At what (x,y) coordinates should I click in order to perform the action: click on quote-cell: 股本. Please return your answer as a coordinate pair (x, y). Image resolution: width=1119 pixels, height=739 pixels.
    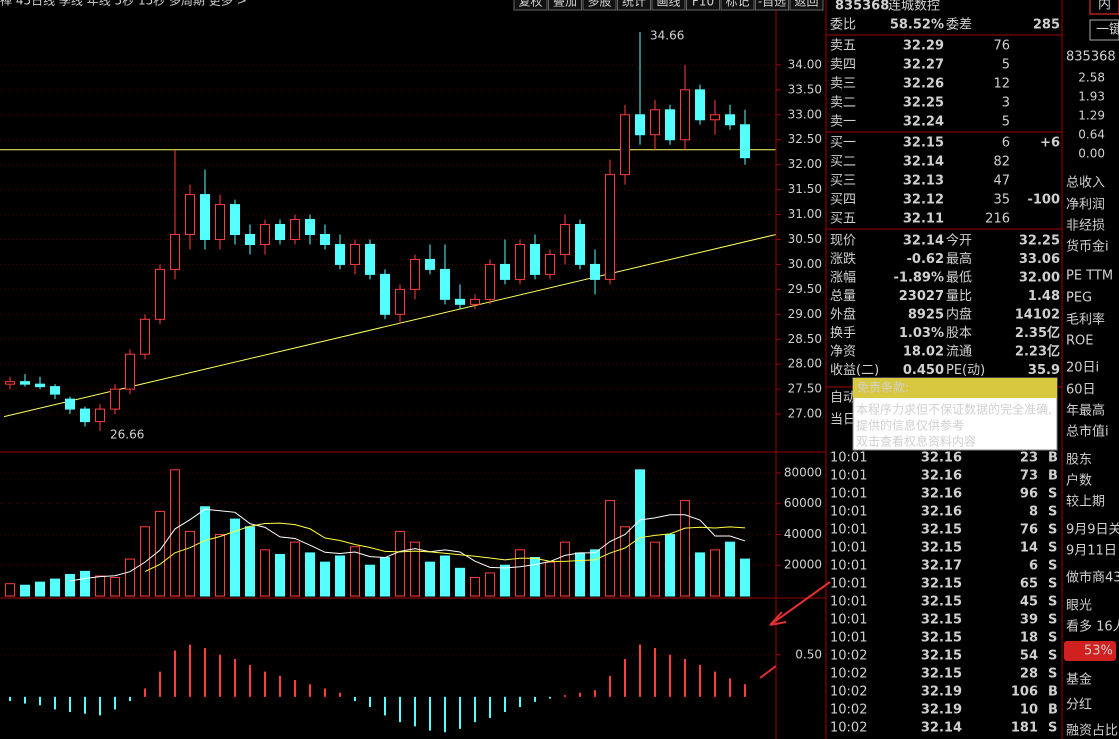
    Looking at the image, I should click on (959, 333).